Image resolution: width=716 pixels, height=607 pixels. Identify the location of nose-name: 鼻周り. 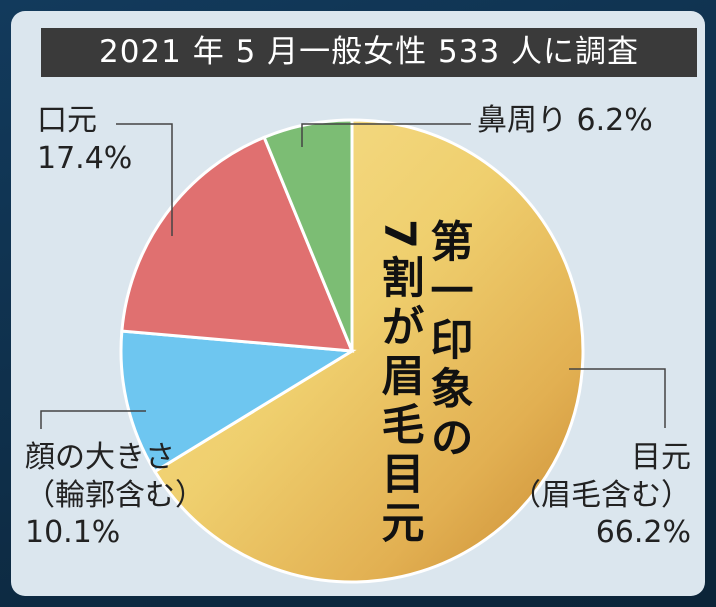
(522, 120).